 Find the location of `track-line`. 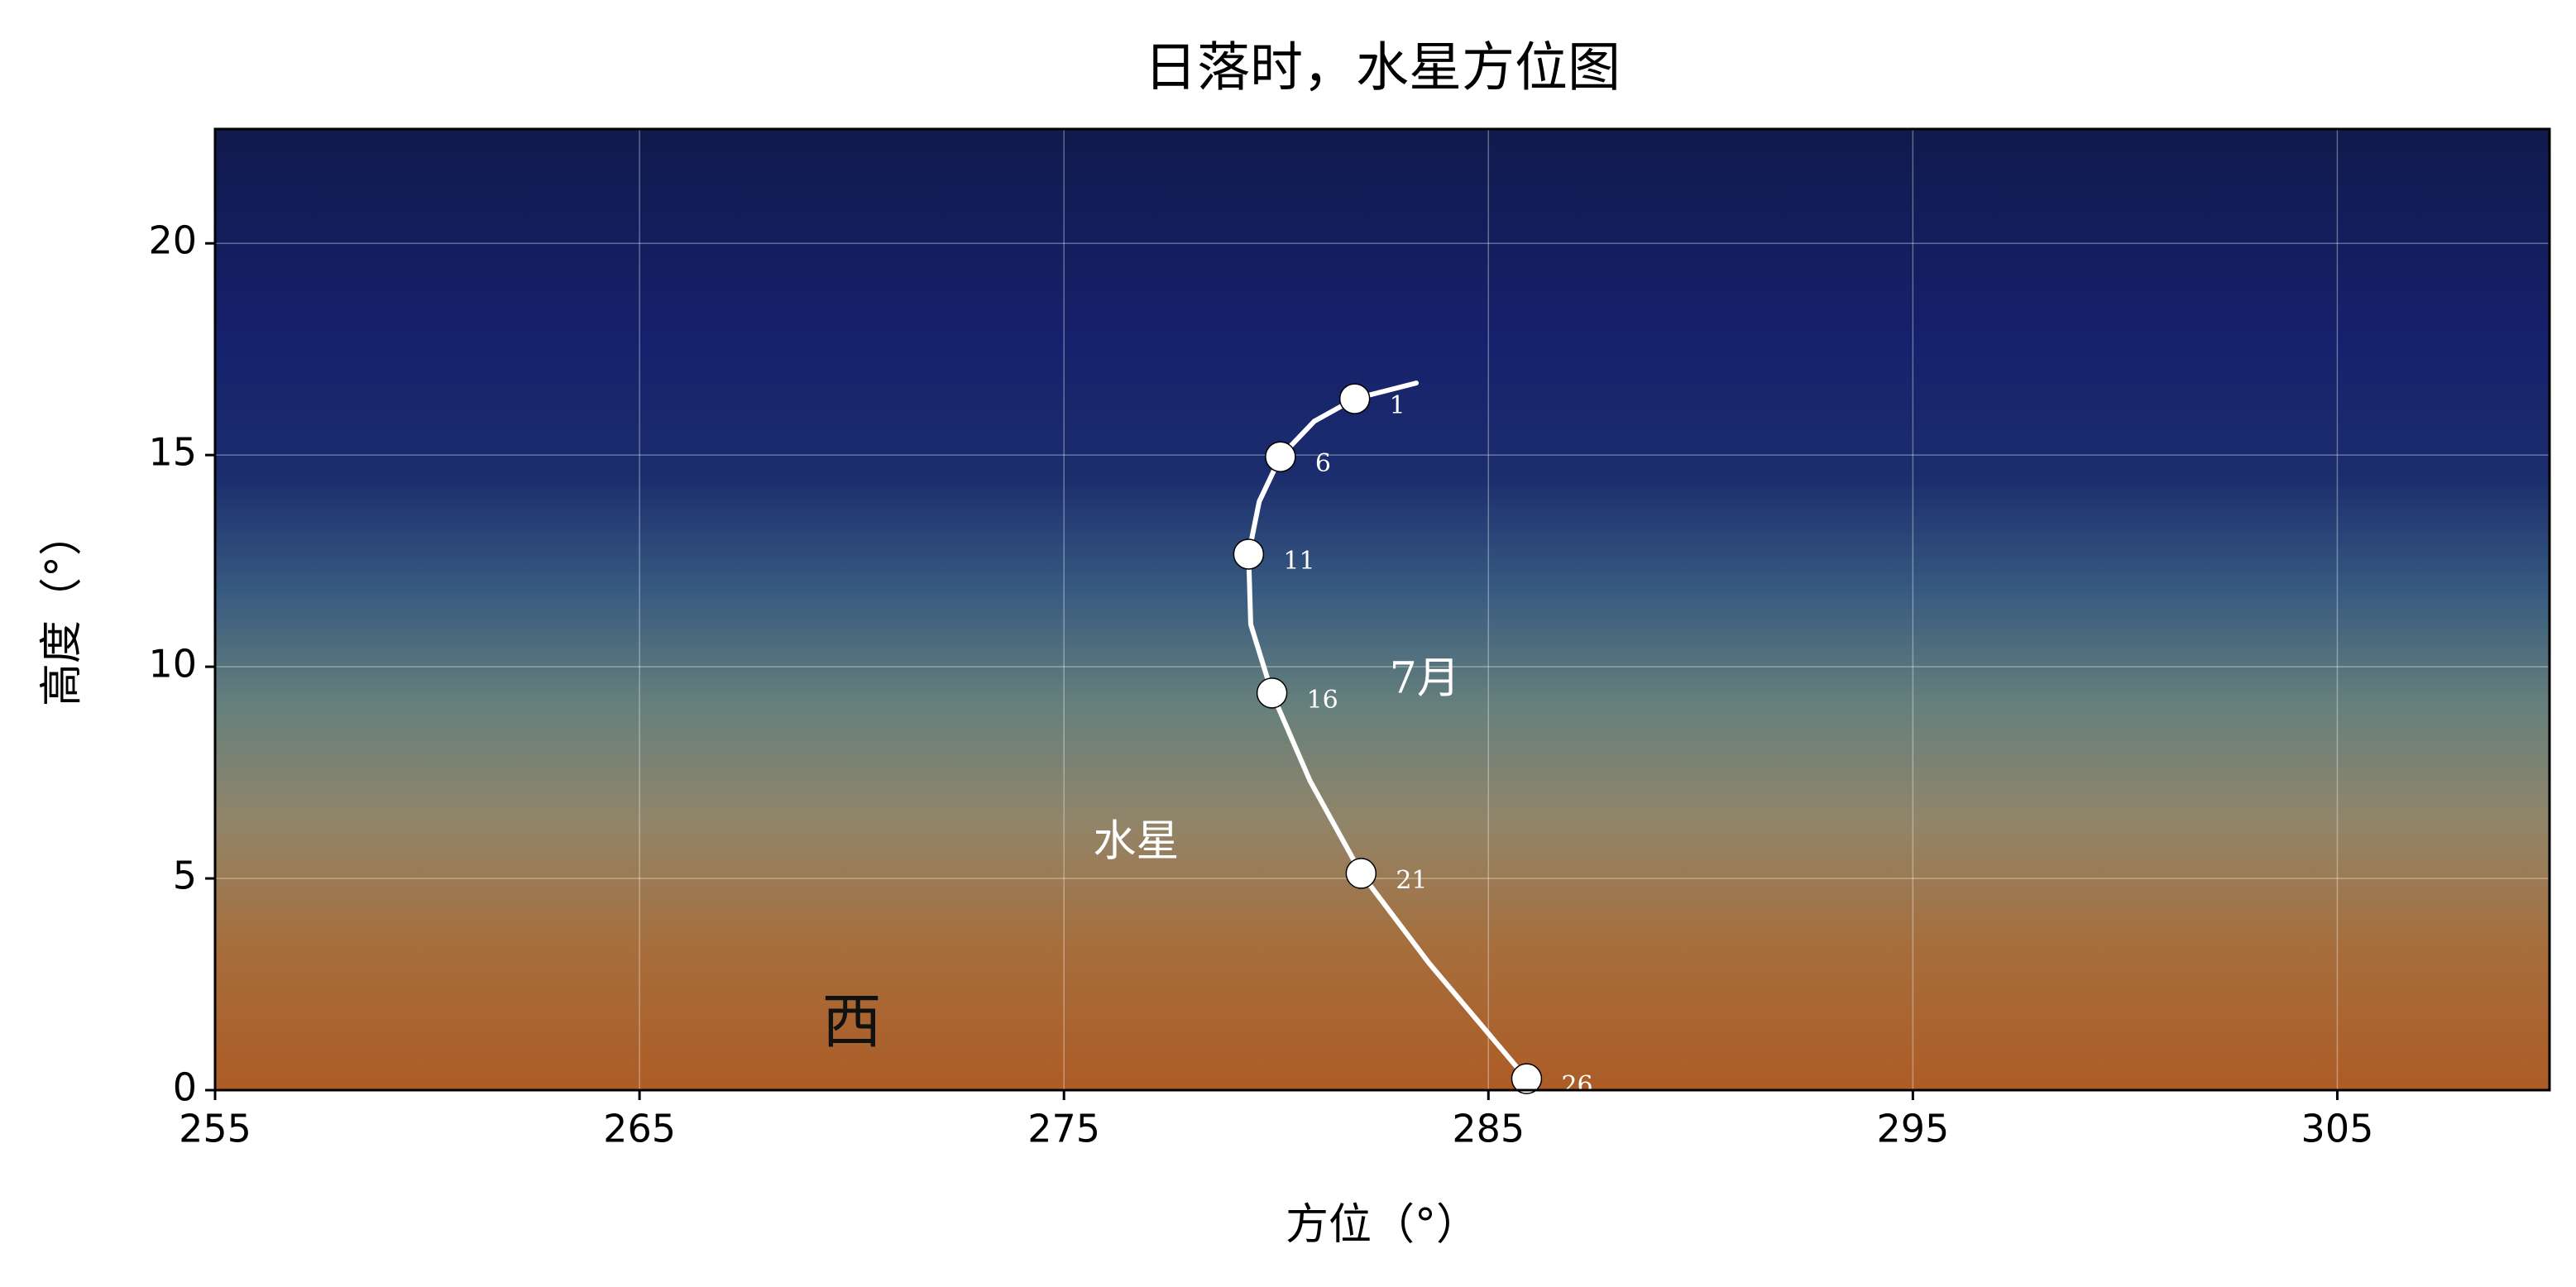

track-line is located at coordinates (1388, 731).